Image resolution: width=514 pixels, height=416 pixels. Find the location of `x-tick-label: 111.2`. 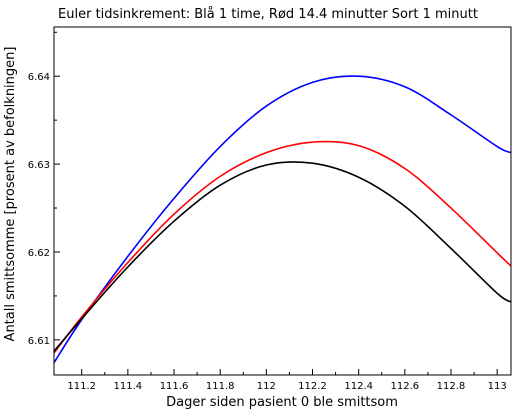

x-tick-label: 111.2 is located at coordinates (81, 386).